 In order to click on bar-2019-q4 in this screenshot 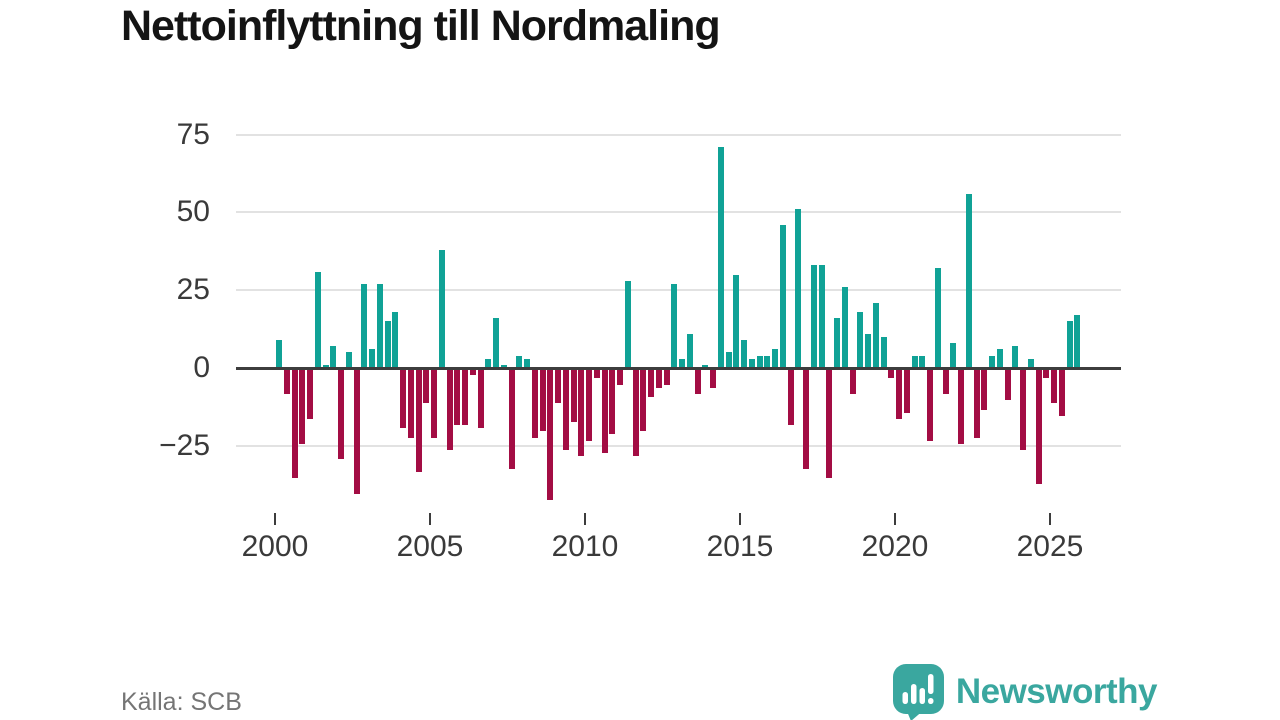, I will do `click(891, 374)`.